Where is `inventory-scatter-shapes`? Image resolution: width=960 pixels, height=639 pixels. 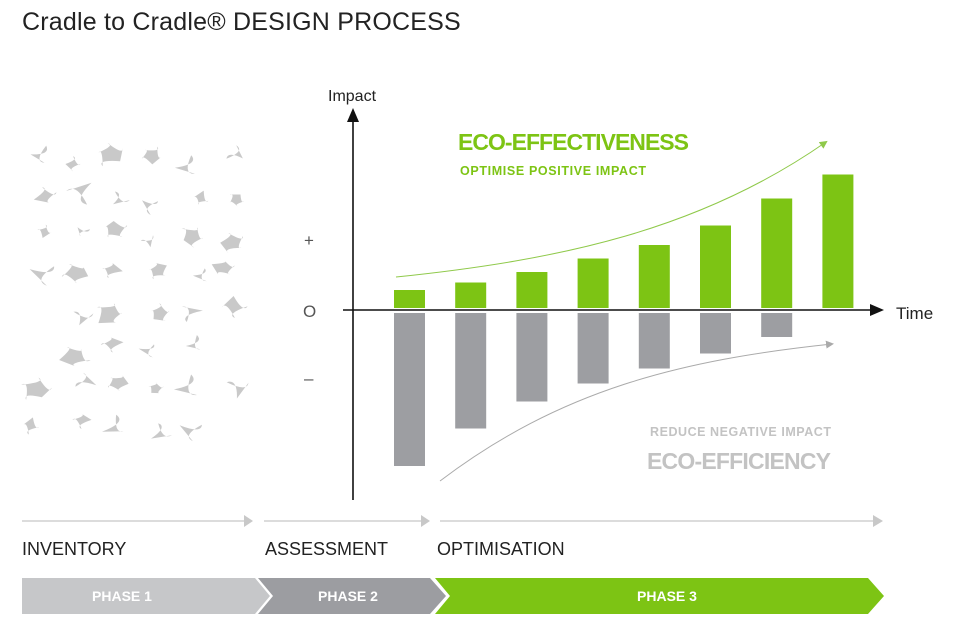
inventory-scatter-shapes is located at coordinates (135, 292).